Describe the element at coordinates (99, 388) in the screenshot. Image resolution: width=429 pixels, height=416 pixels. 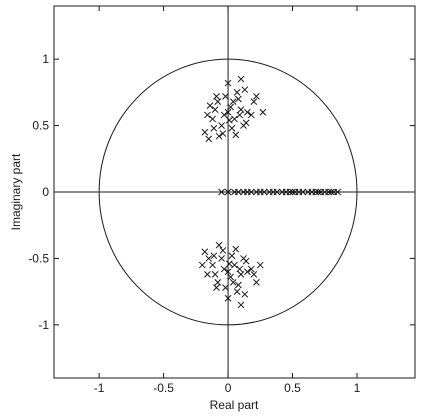
I see `x-tick-label: -1` at that location.